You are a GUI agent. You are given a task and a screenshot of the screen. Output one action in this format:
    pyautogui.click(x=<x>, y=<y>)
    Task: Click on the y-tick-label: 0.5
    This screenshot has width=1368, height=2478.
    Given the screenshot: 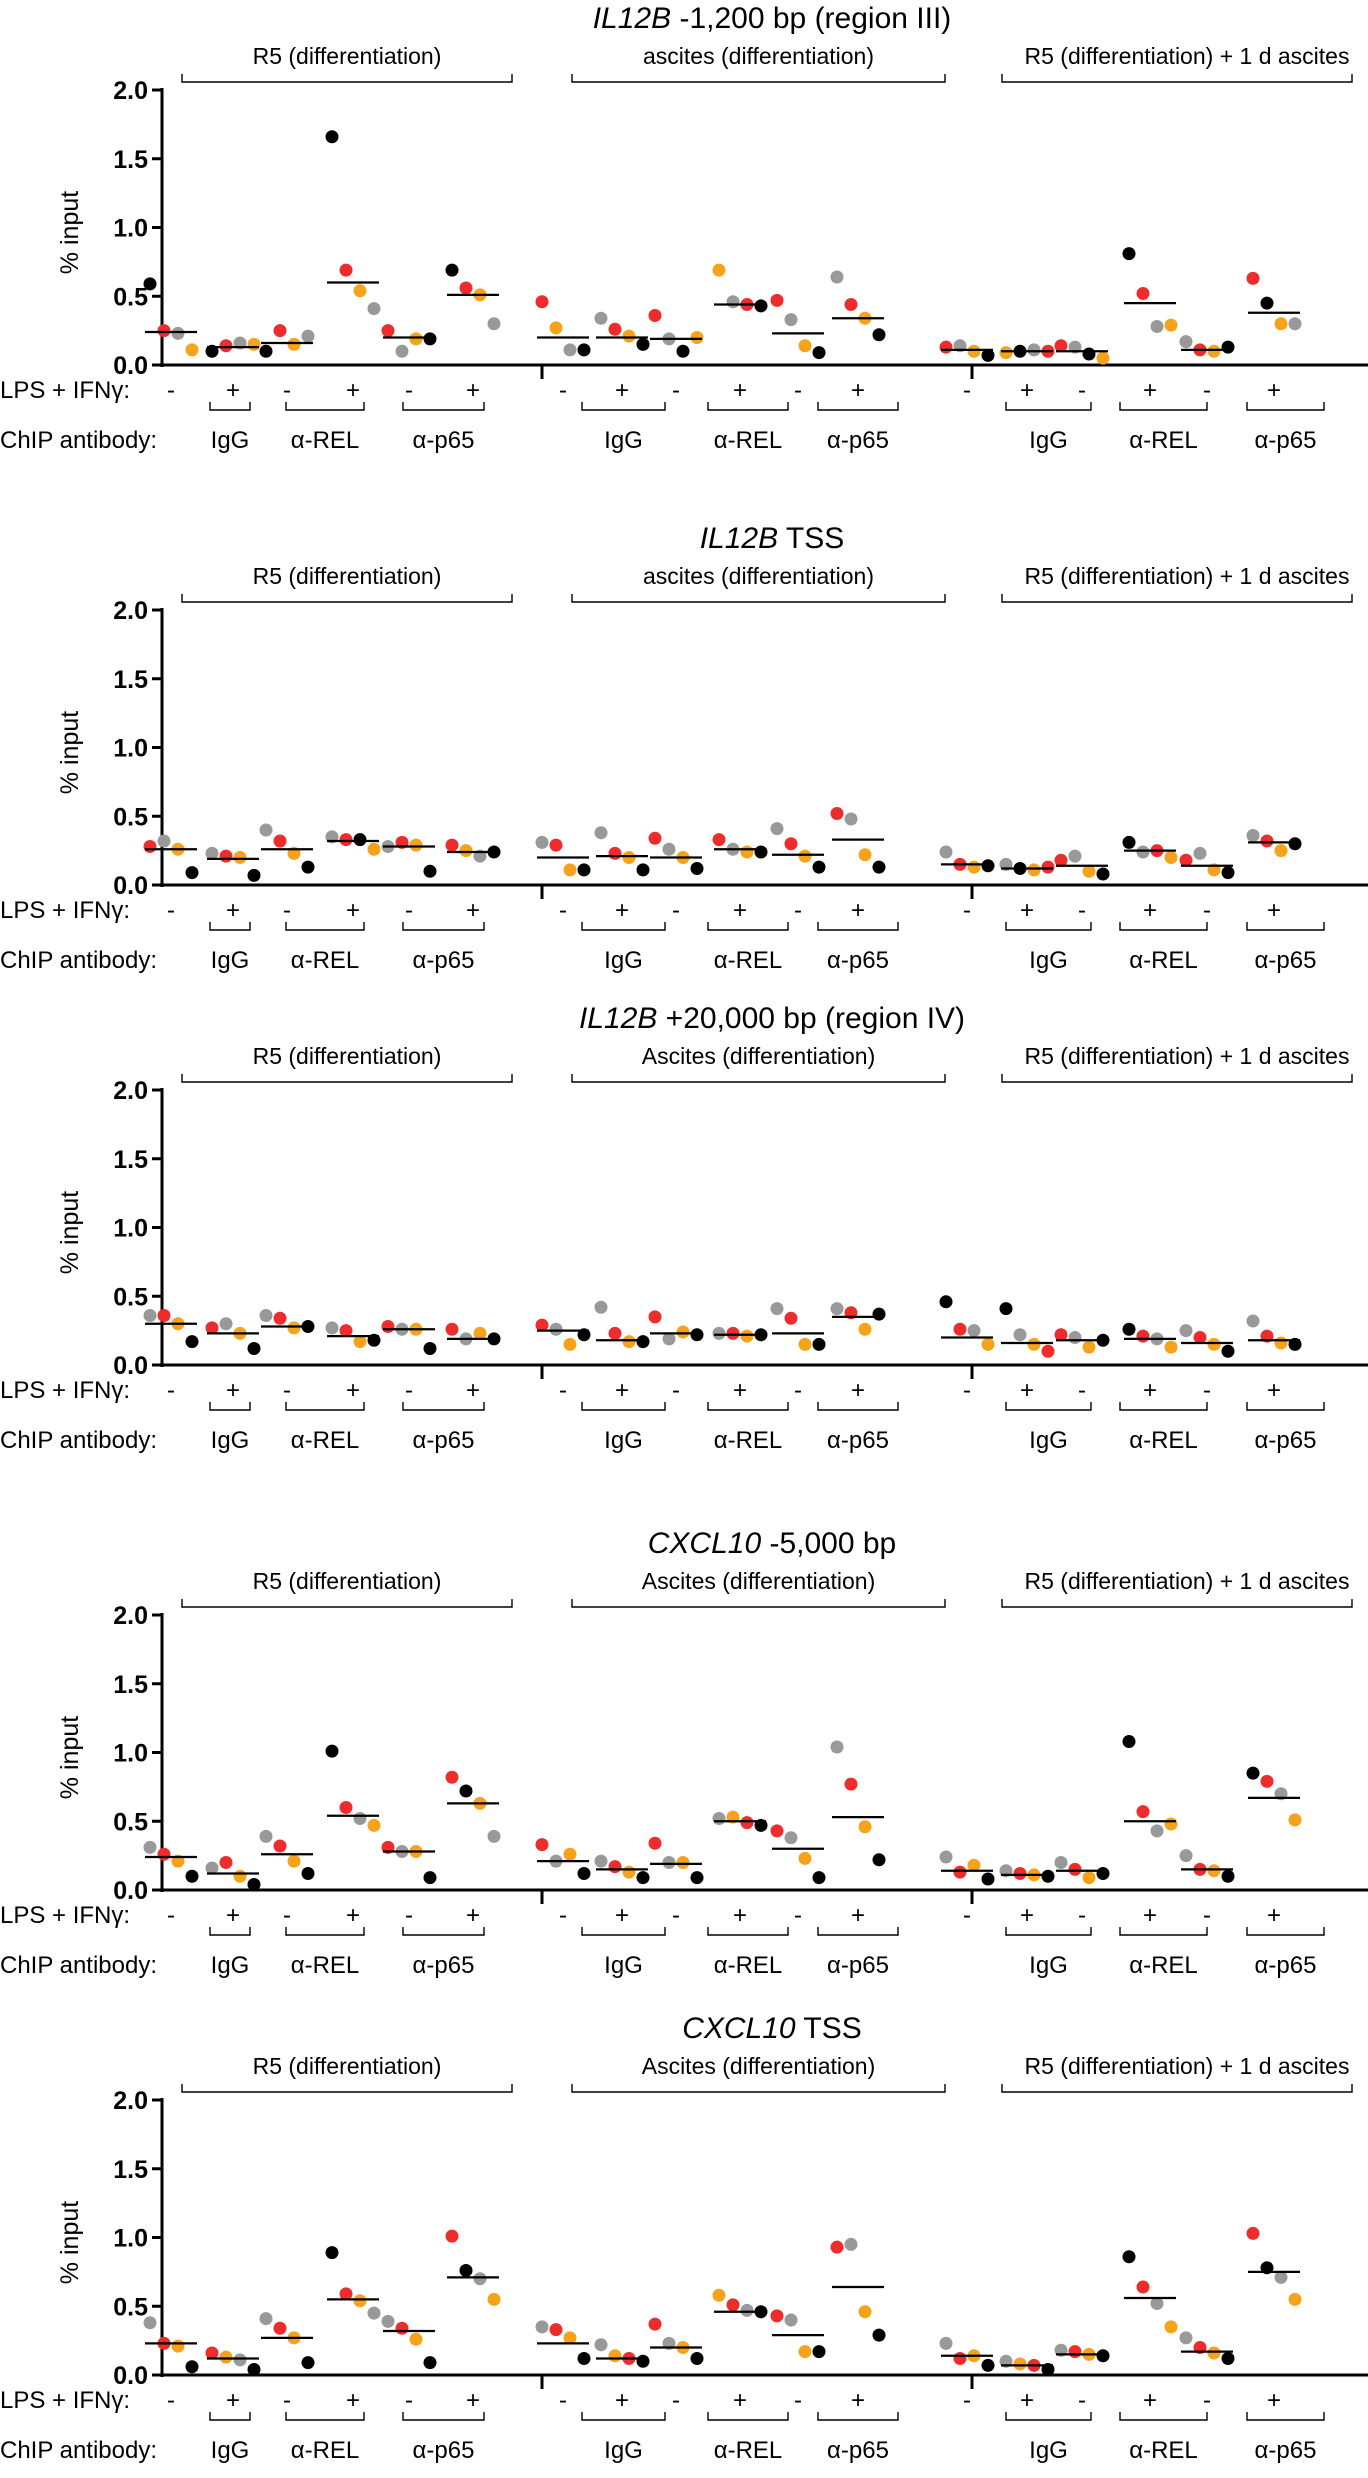 What is the action you would take?
    pyautogui.click(x=130, y=1297)
    